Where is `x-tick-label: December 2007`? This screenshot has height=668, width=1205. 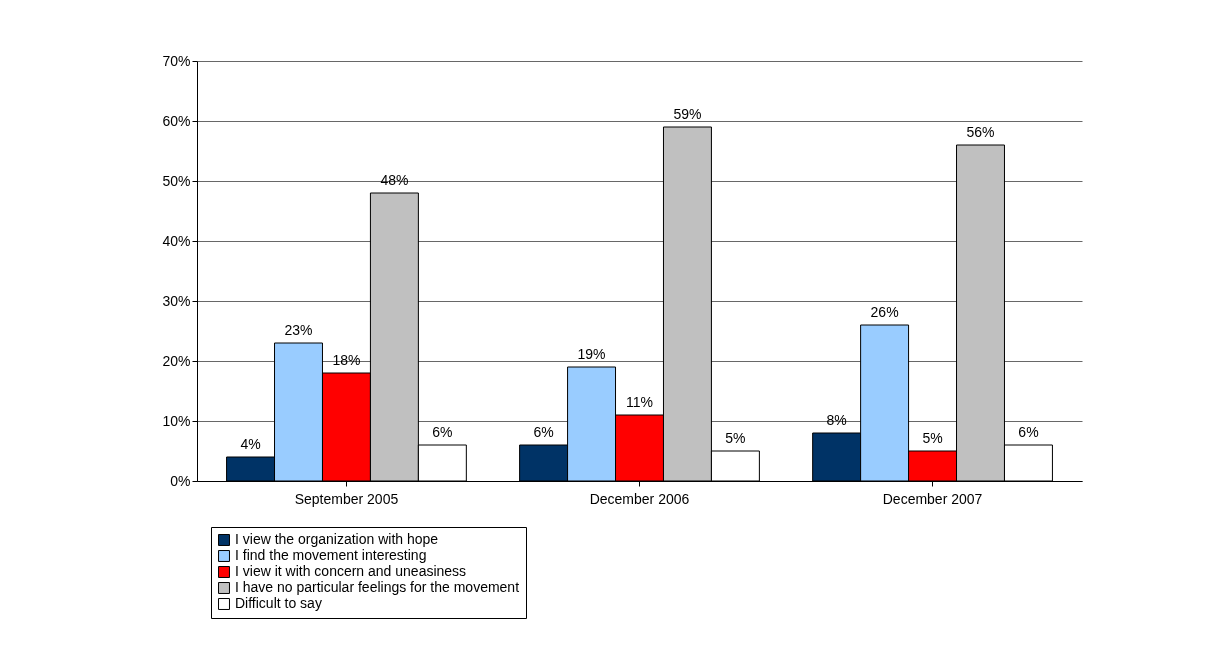
x-tick-label: December 2007 is located at coordinates (932, 498).